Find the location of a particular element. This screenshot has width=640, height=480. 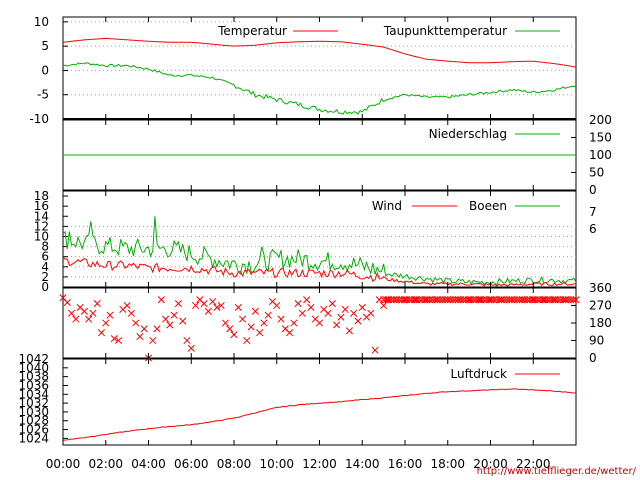

time-tick-label: 04:00 is located at coordinates (148, 464).